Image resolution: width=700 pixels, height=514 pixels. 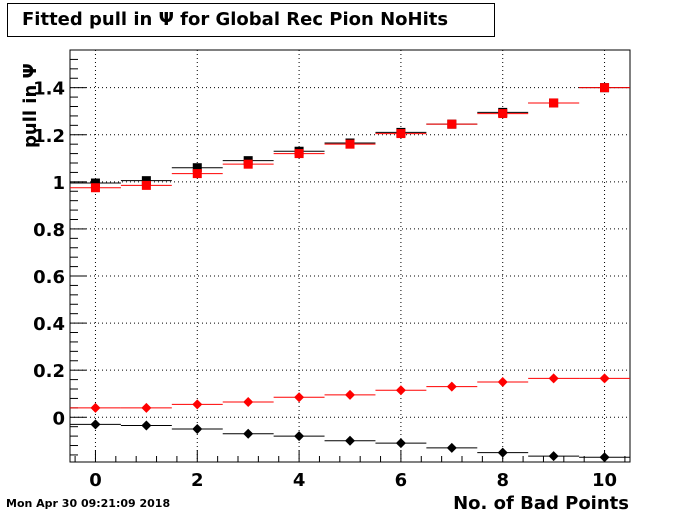 What do you see at coordinates (49, 277) in the screenshot?
I see `y-tick-label: 0.6` at bounding box center [49, 277].